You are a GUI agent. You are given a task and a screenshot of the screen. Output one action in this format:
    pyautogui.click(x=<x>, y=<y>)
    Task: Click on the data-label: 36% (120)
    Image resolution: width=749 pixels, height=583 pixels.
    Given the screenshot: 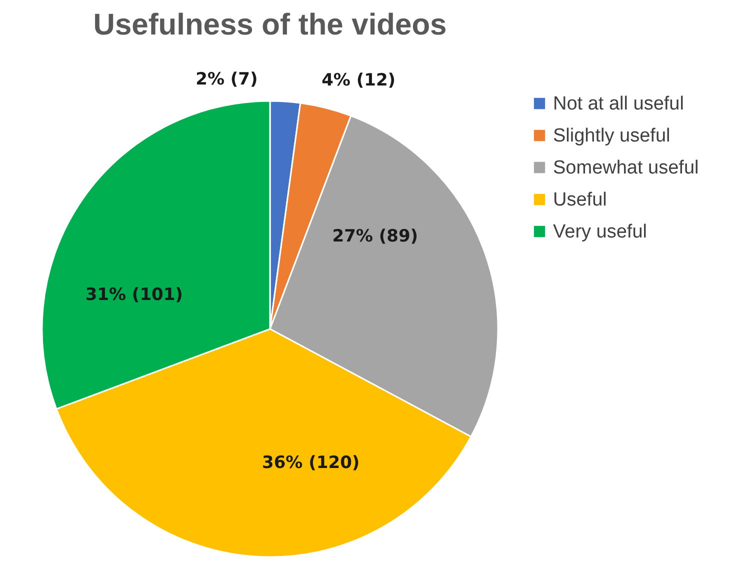 What is the action you would take?
    pyautogui.click(x=311, y=462)
    